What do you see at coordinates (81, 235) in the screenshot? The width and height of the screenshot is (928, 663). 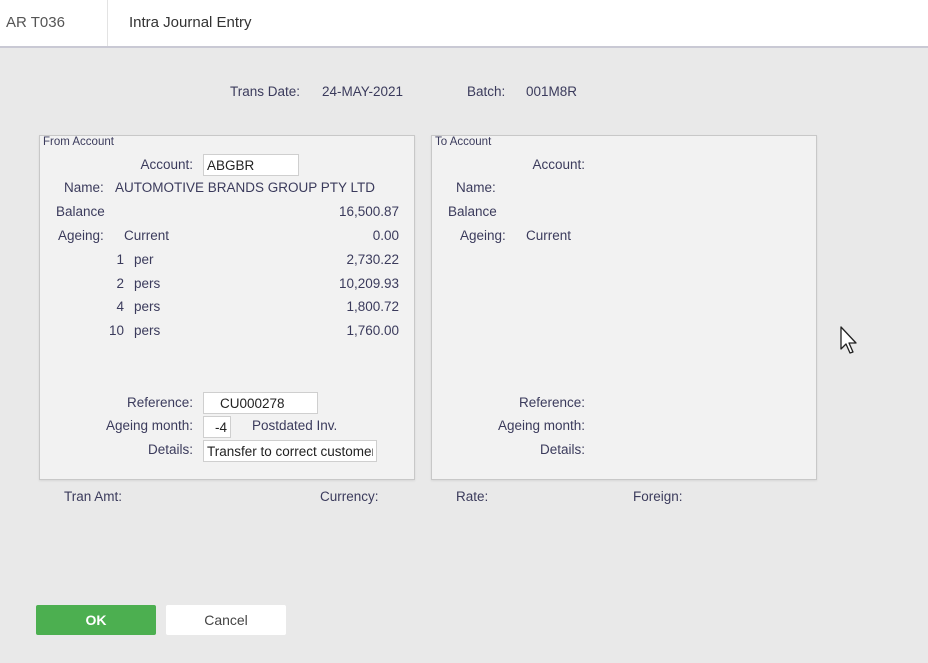 I see `from-ageing-label: Ageing:` at bounding box center [81, 235].